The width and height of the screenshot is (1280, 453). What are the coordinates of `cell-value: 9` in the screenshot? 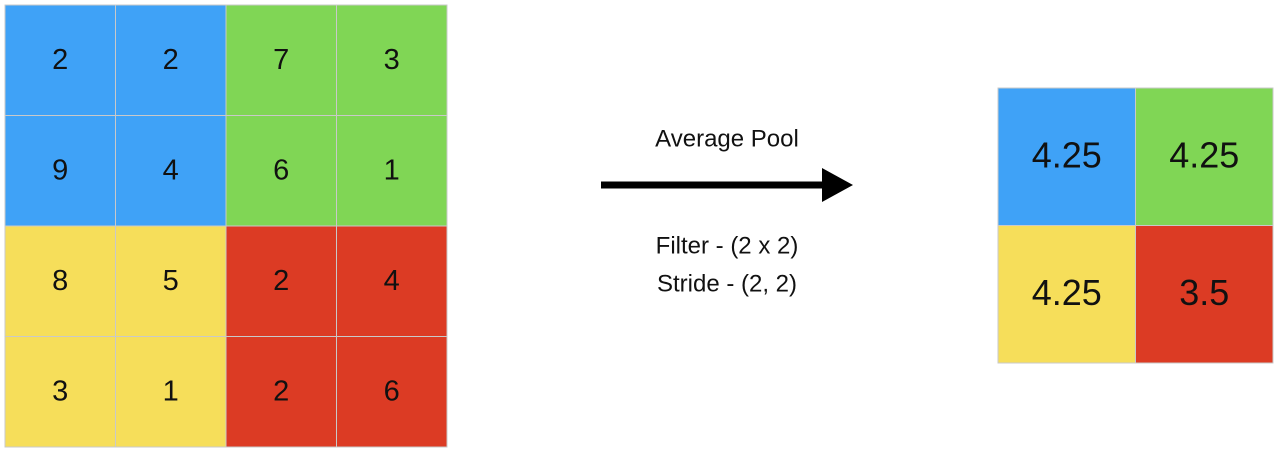 It's located at (60, 170).